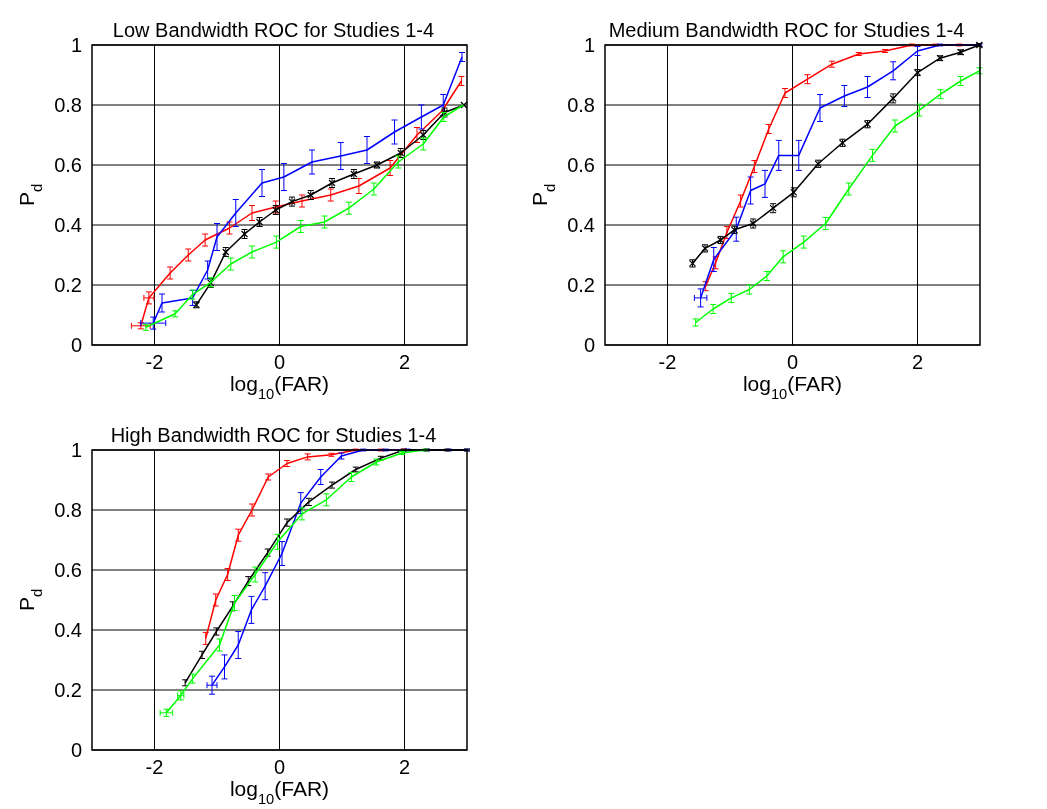 This screenshot has height=809, width=1047. Describe the element at coordinates (273, 30) in the screenshot. I see `chart-title: Low Bandwidth ROC for Studies 1-4` at that location.